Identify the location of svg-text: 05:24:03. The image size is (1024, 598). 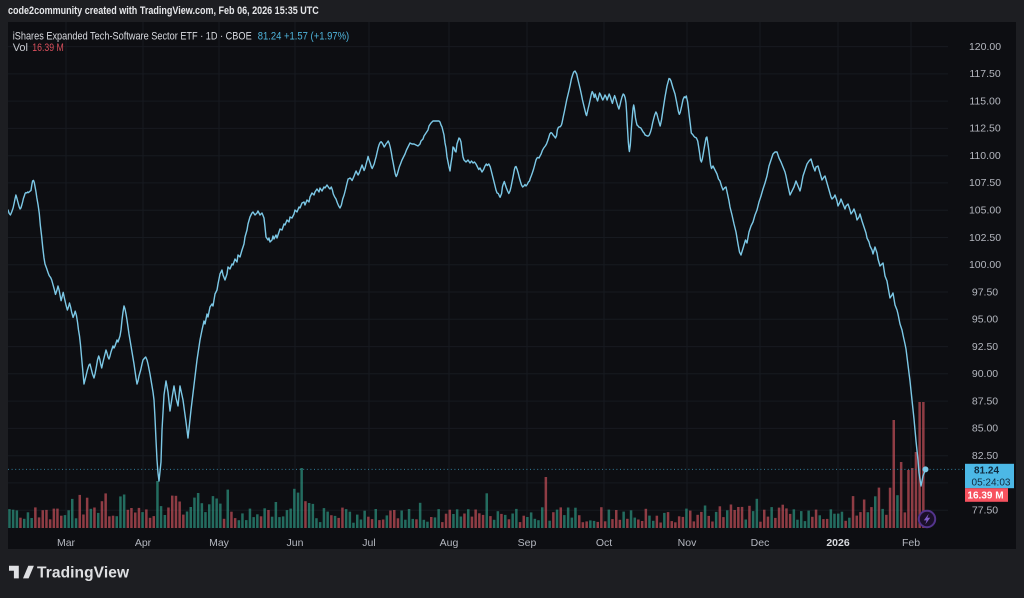
(991, 482).